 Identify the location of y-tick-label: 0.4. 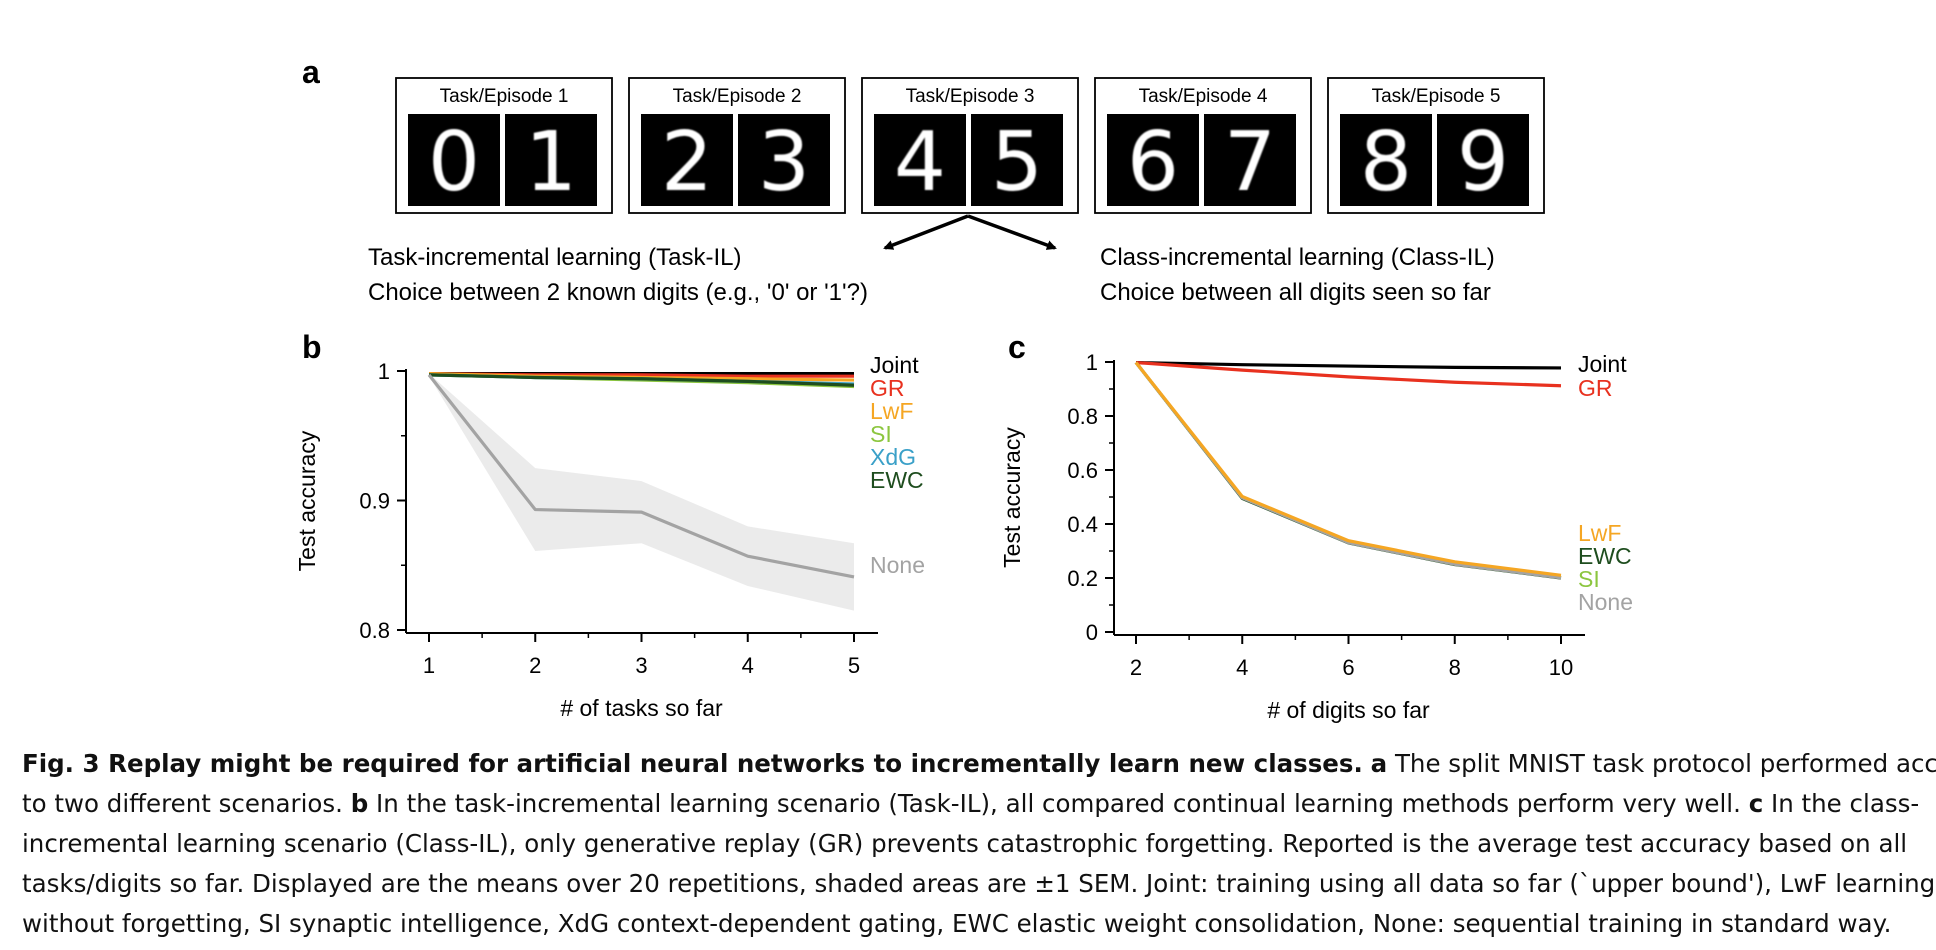
(1082, 524).